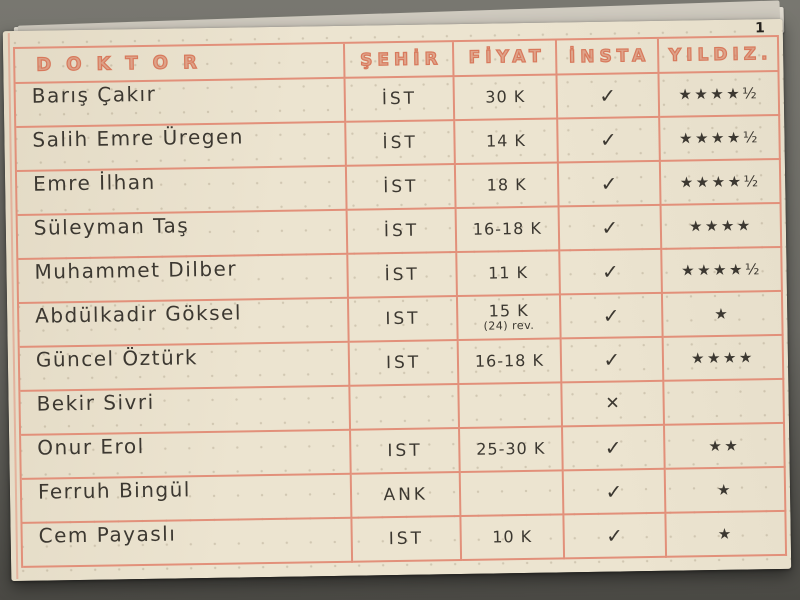  What do you see at coordinates (185, 367) in the screenshot?
I see `doctor-name: Güncel Öztürk` at bounding box center [185, 367].